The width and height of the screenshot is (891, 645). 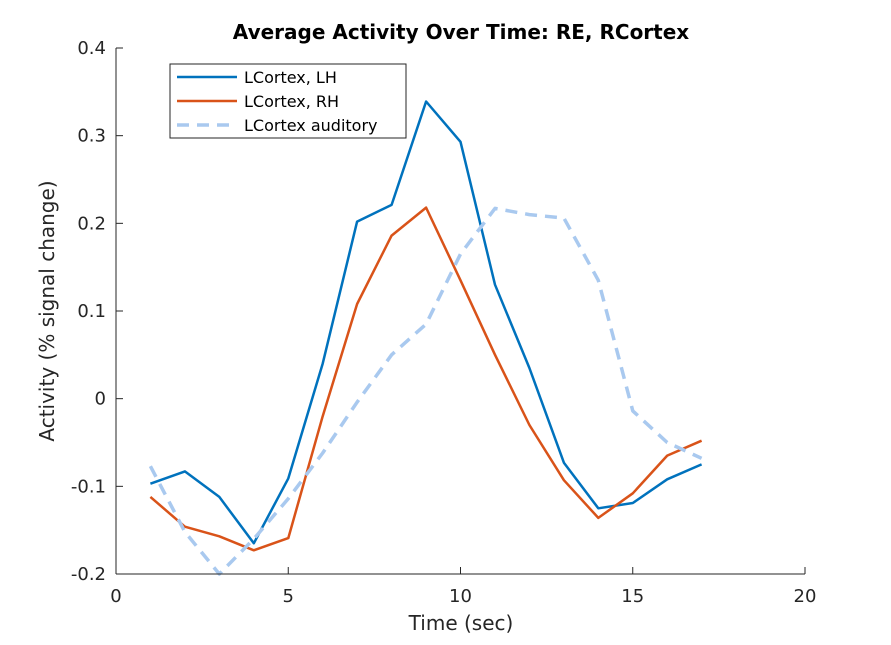 I want to click on y-tick-label: 0, so click(x=100, y=399).